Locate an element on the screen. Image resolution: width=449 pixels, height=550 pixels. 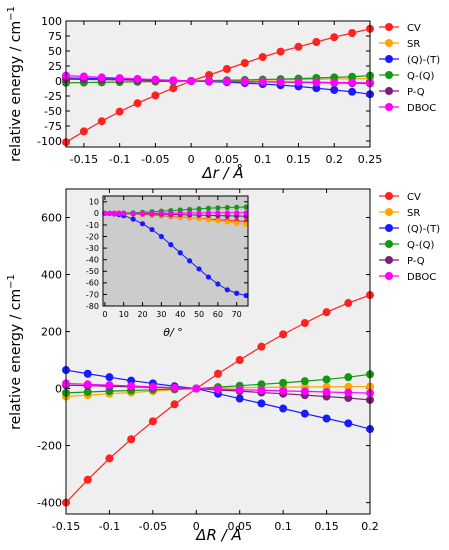
legend-label: DBOC is located at coordinates (421, 277).